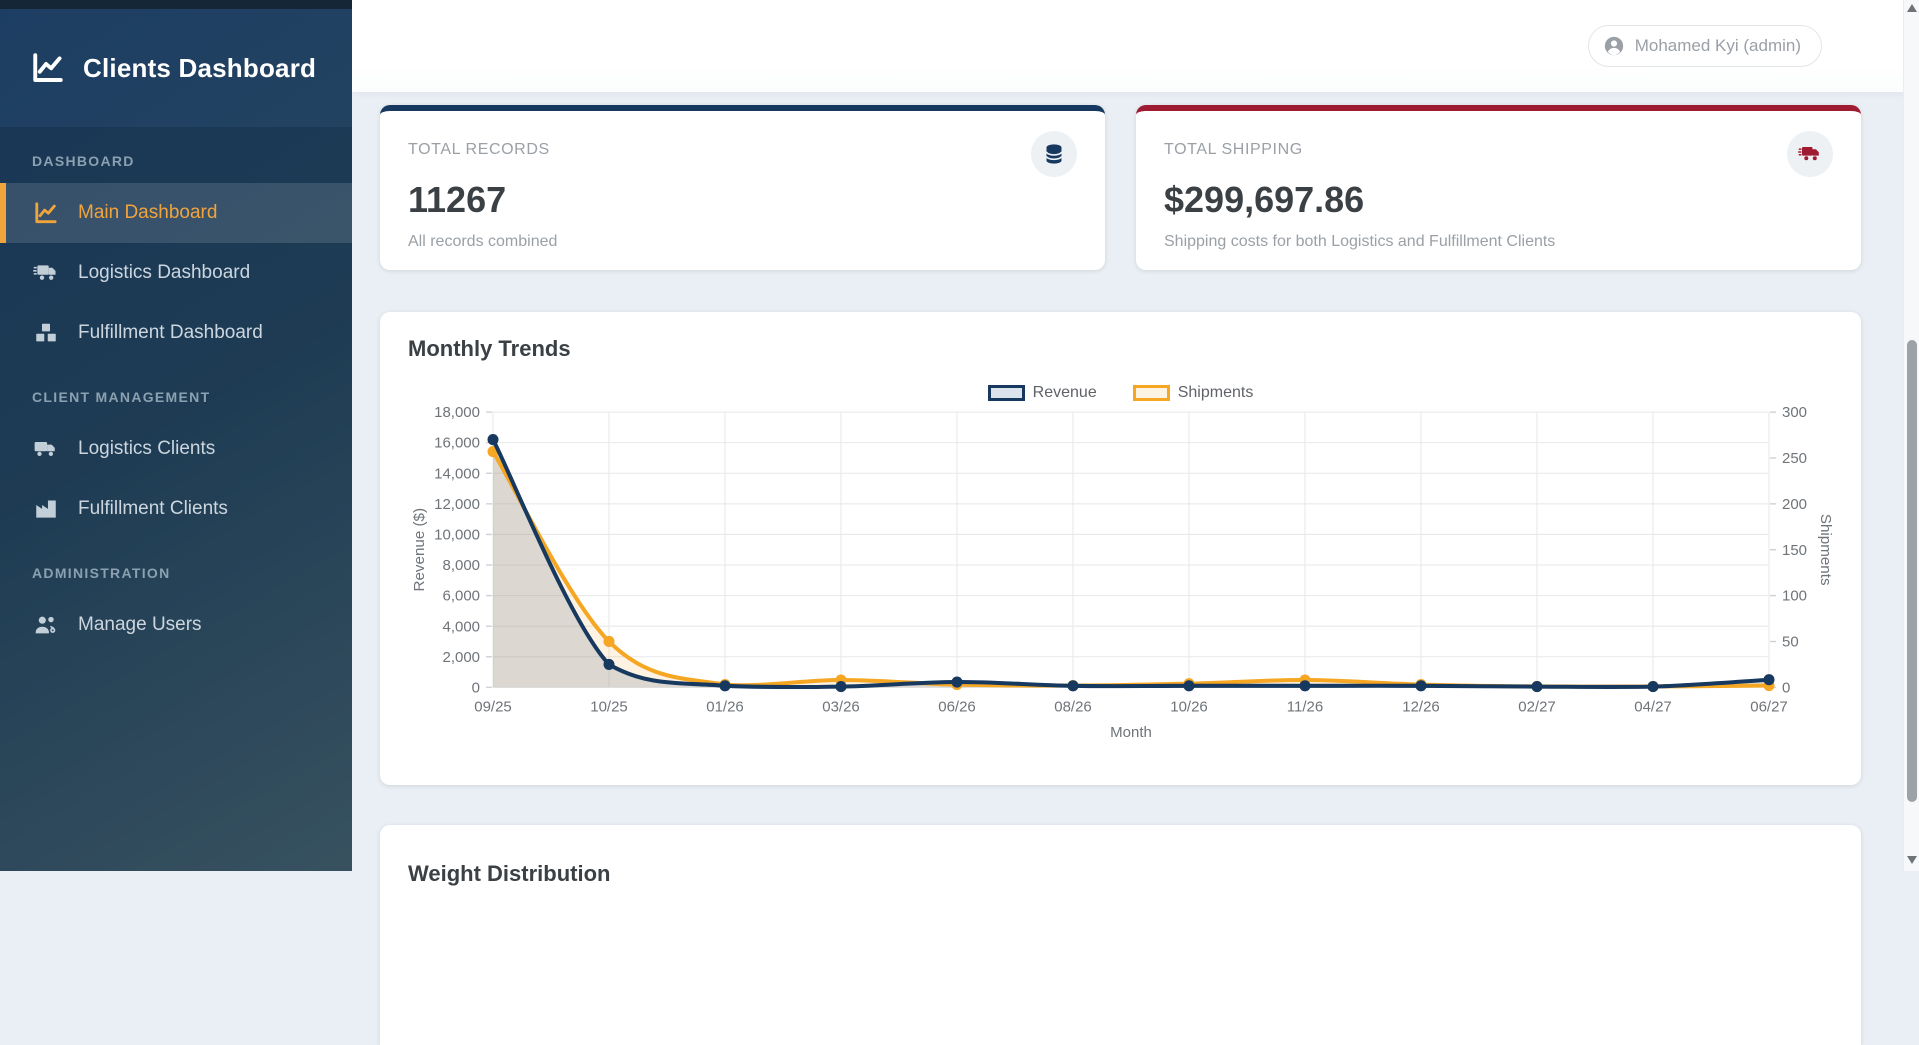 Image resolution: width=1919 pixels, height=1045 pixels. Describe the element at coordinates (957, 707) in the screenshot. I see `svg-text: 06/26` at that location.